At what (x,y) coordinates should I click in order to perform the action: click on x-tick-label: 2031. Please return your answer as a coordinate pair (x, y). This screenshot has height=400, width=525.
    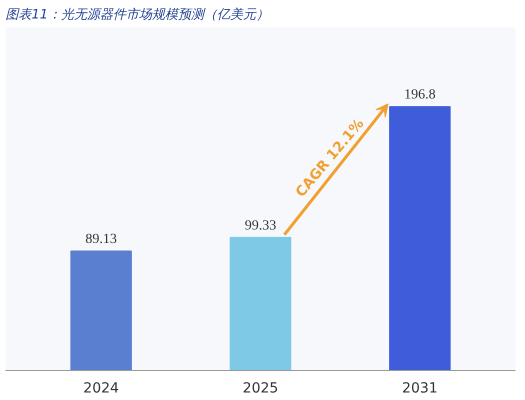
    Looking at the image, I should click on (420, 388).